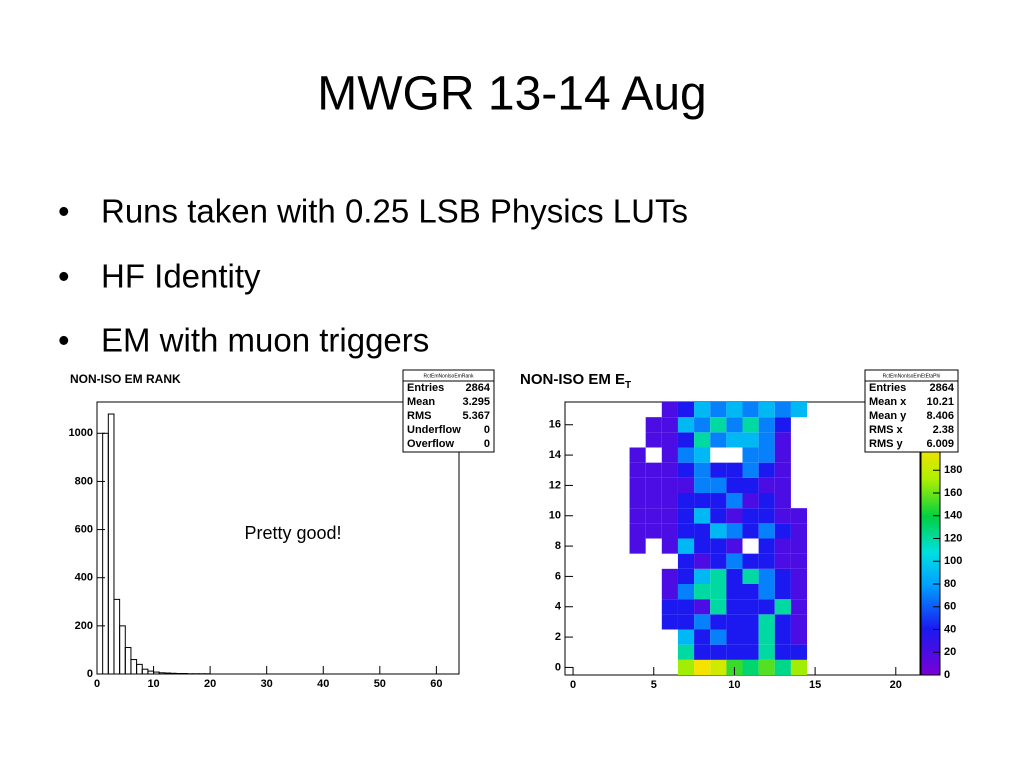 The height and width of the screenshot is (773, 1024). I want to click on x-tick-label: 15, so click(815, 685).